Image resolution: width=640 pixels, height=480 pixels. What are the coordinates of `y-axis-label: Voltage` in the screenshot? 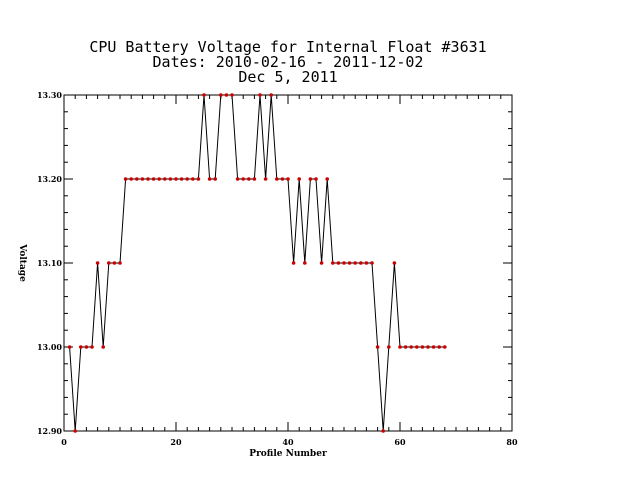 It's located at (22, 262).